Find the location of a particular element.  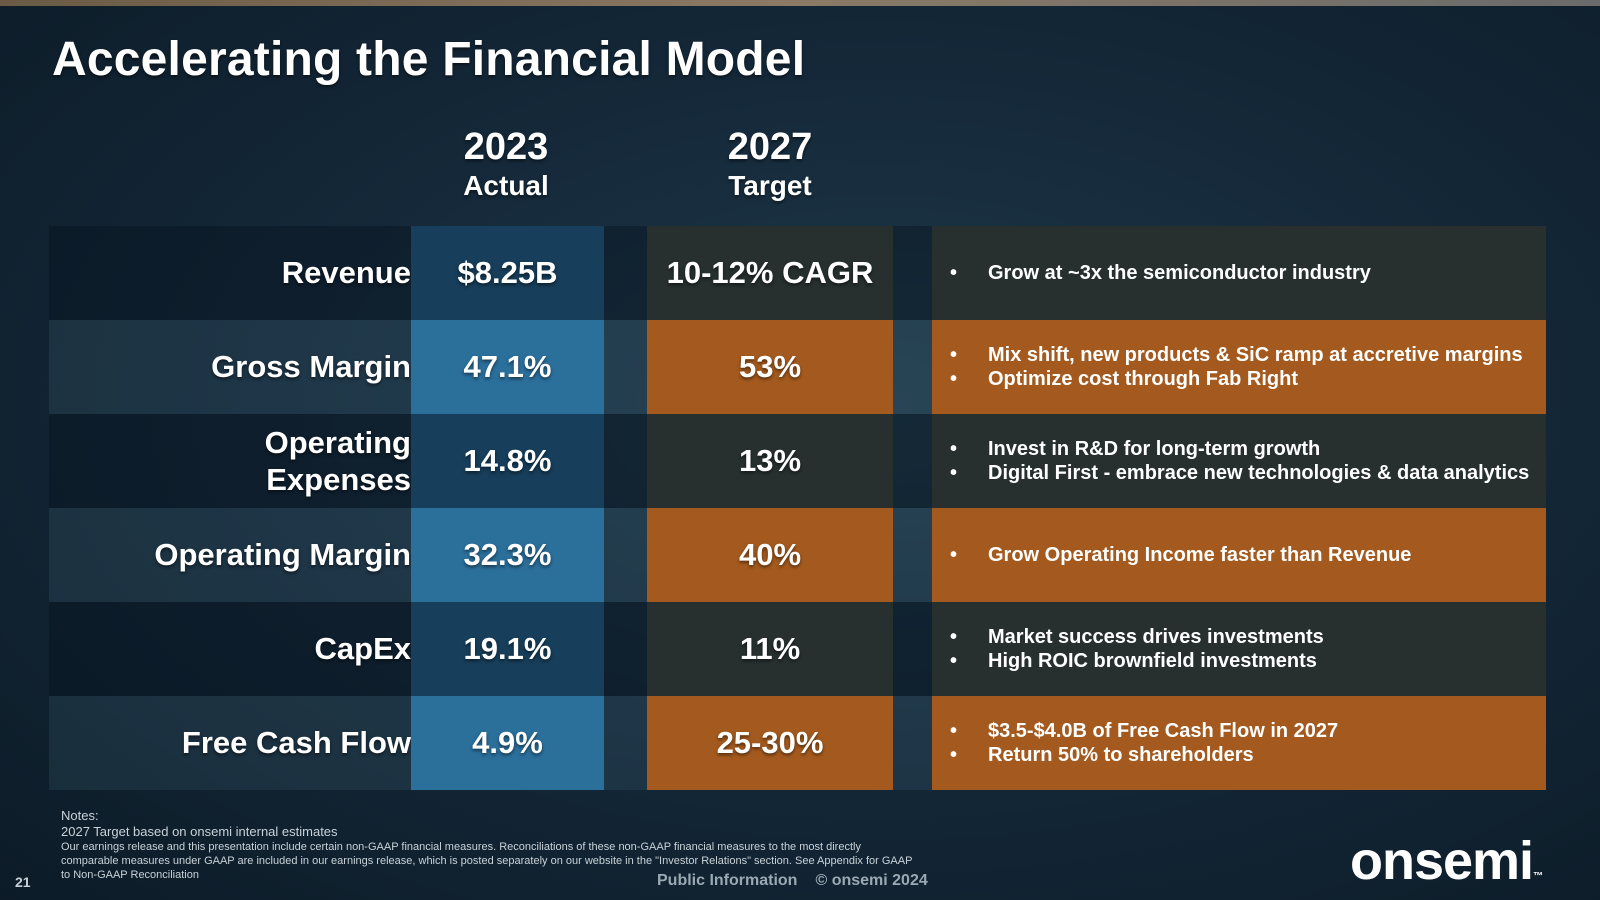

column-header-target: 2027 Target is located at coordinates (770, 164).